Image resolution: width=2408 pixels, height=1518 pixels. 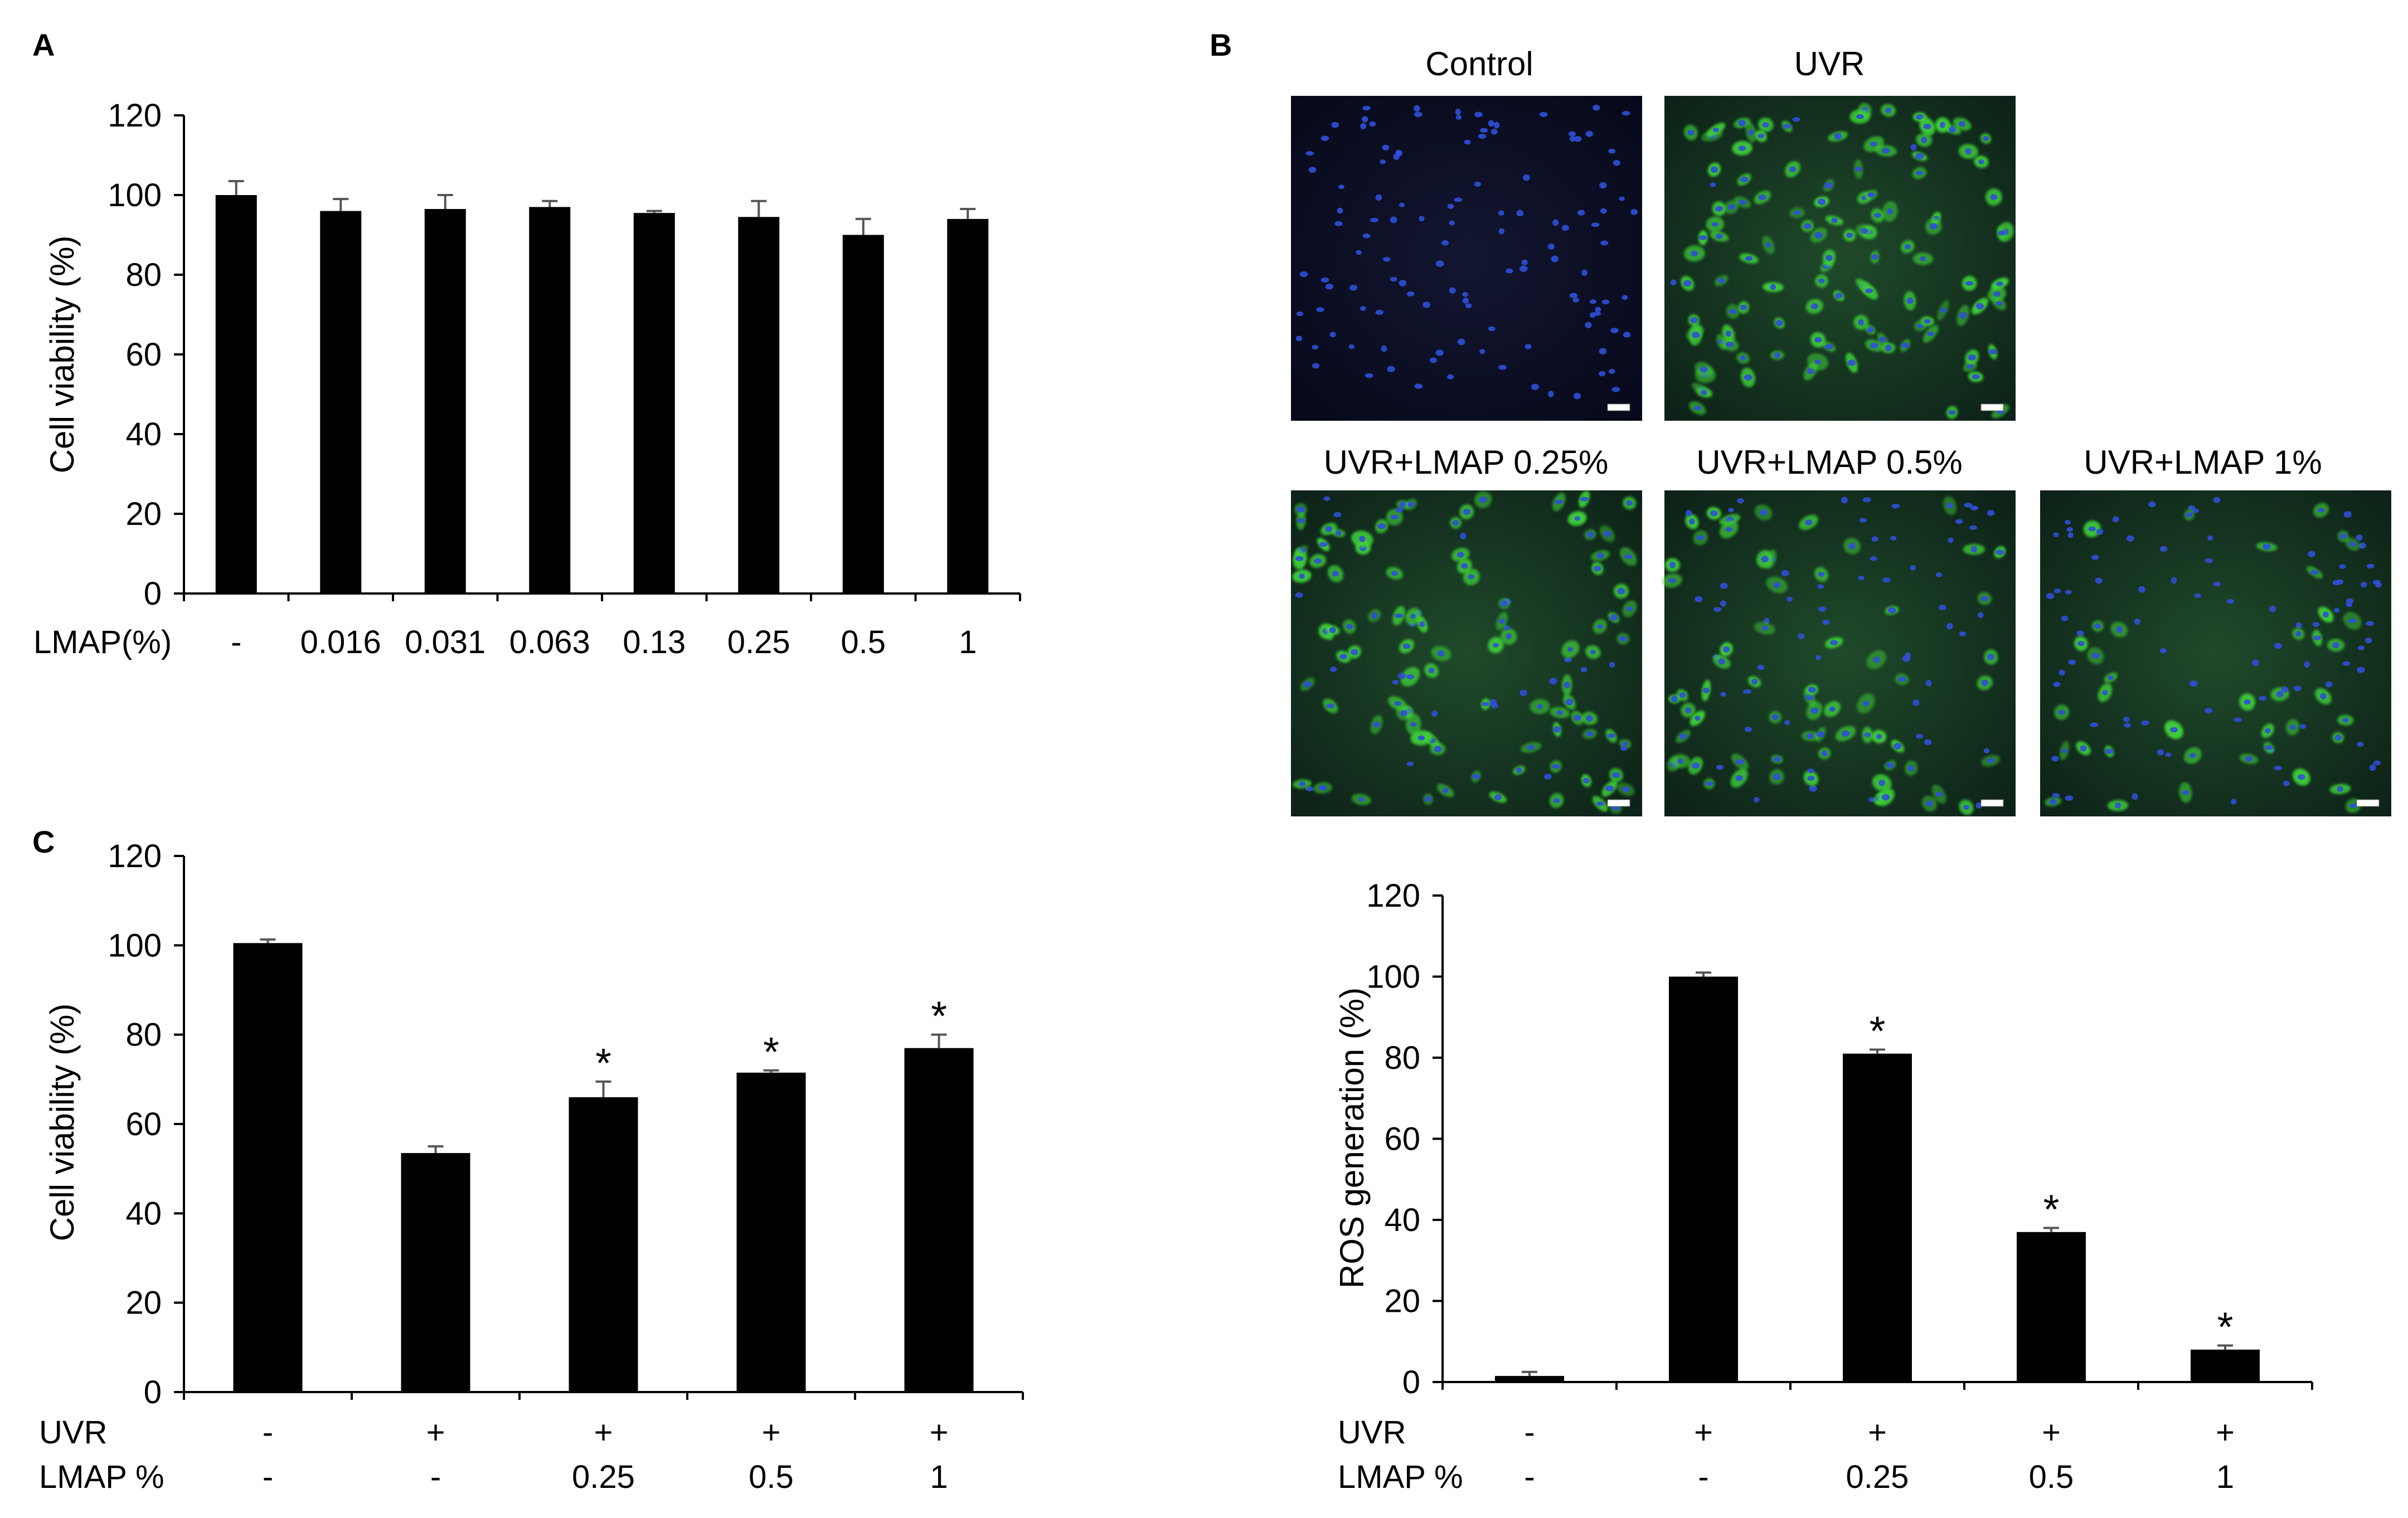 I want to click on y-tick-label: 60, so click(x=1402, y=1139).